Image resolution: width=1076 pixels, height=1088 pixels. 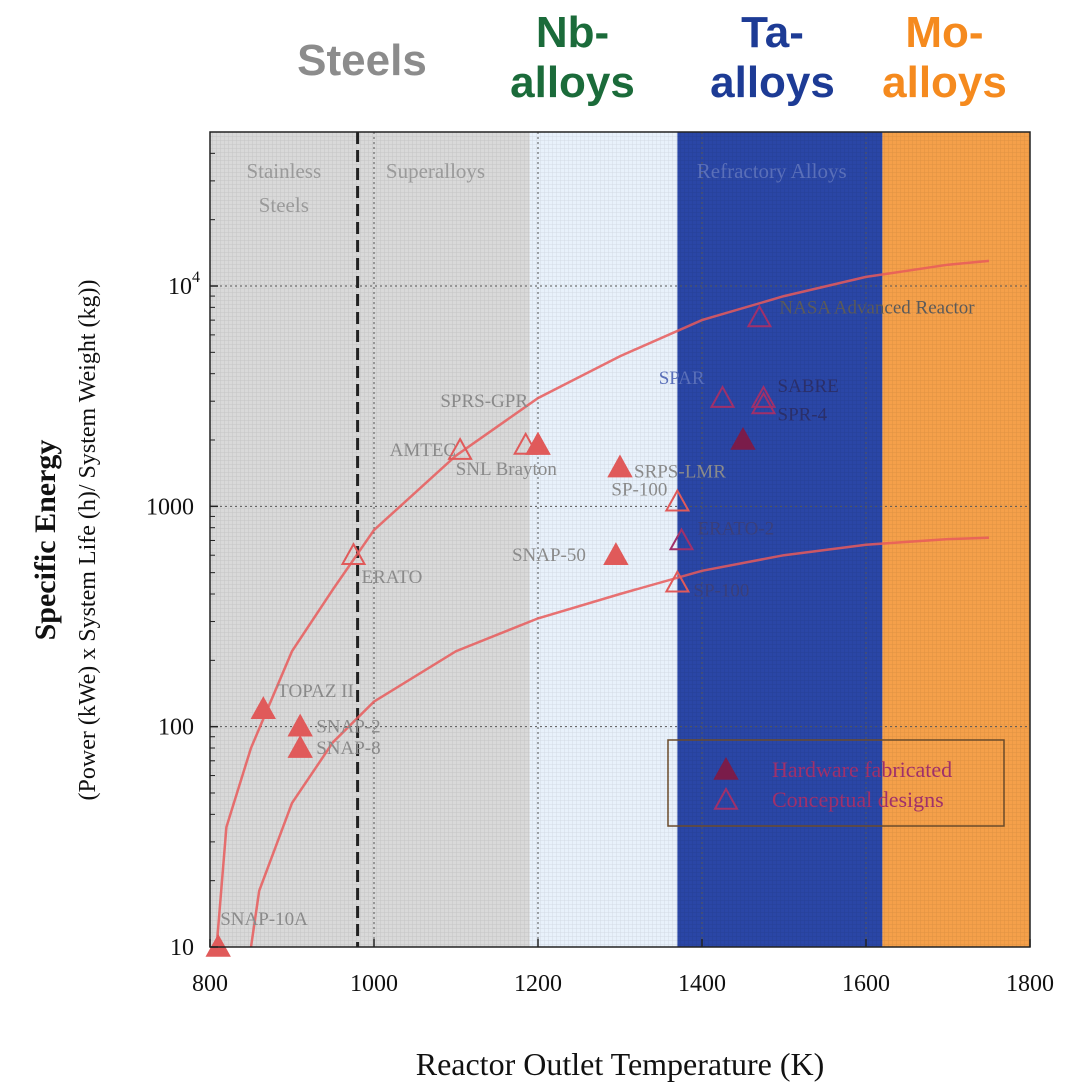 I want to click on mo-alloys-header: Mo- alloys, so click(x=944, y=58).